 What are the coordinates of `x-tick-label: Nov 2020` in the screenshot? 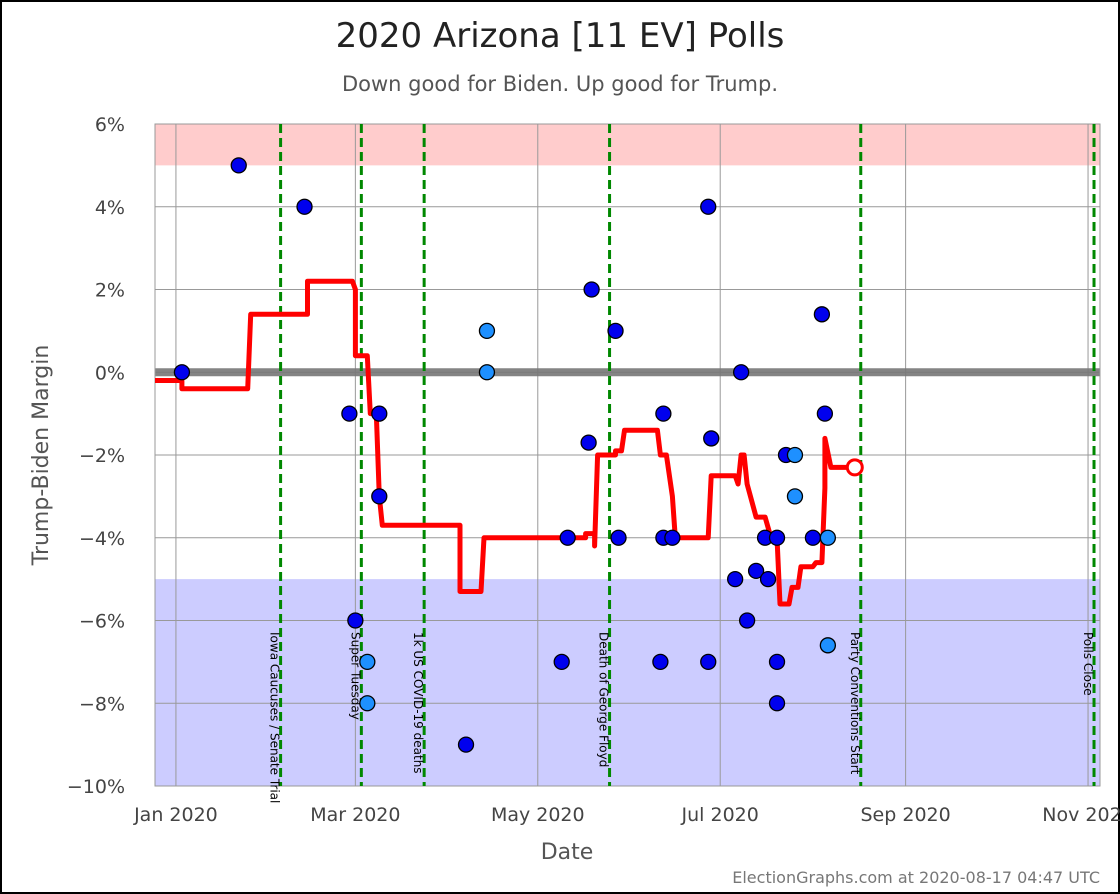 It's located at (1081, 815).